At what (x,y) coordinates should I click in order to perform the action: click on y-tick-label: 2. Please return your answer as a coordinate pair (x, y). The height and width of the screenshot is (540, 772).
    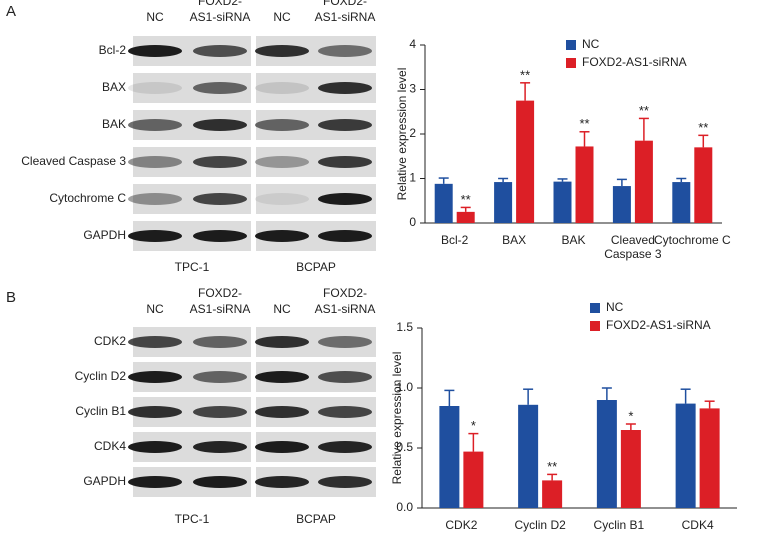
    Looking at the image, I should click on (412, 133).